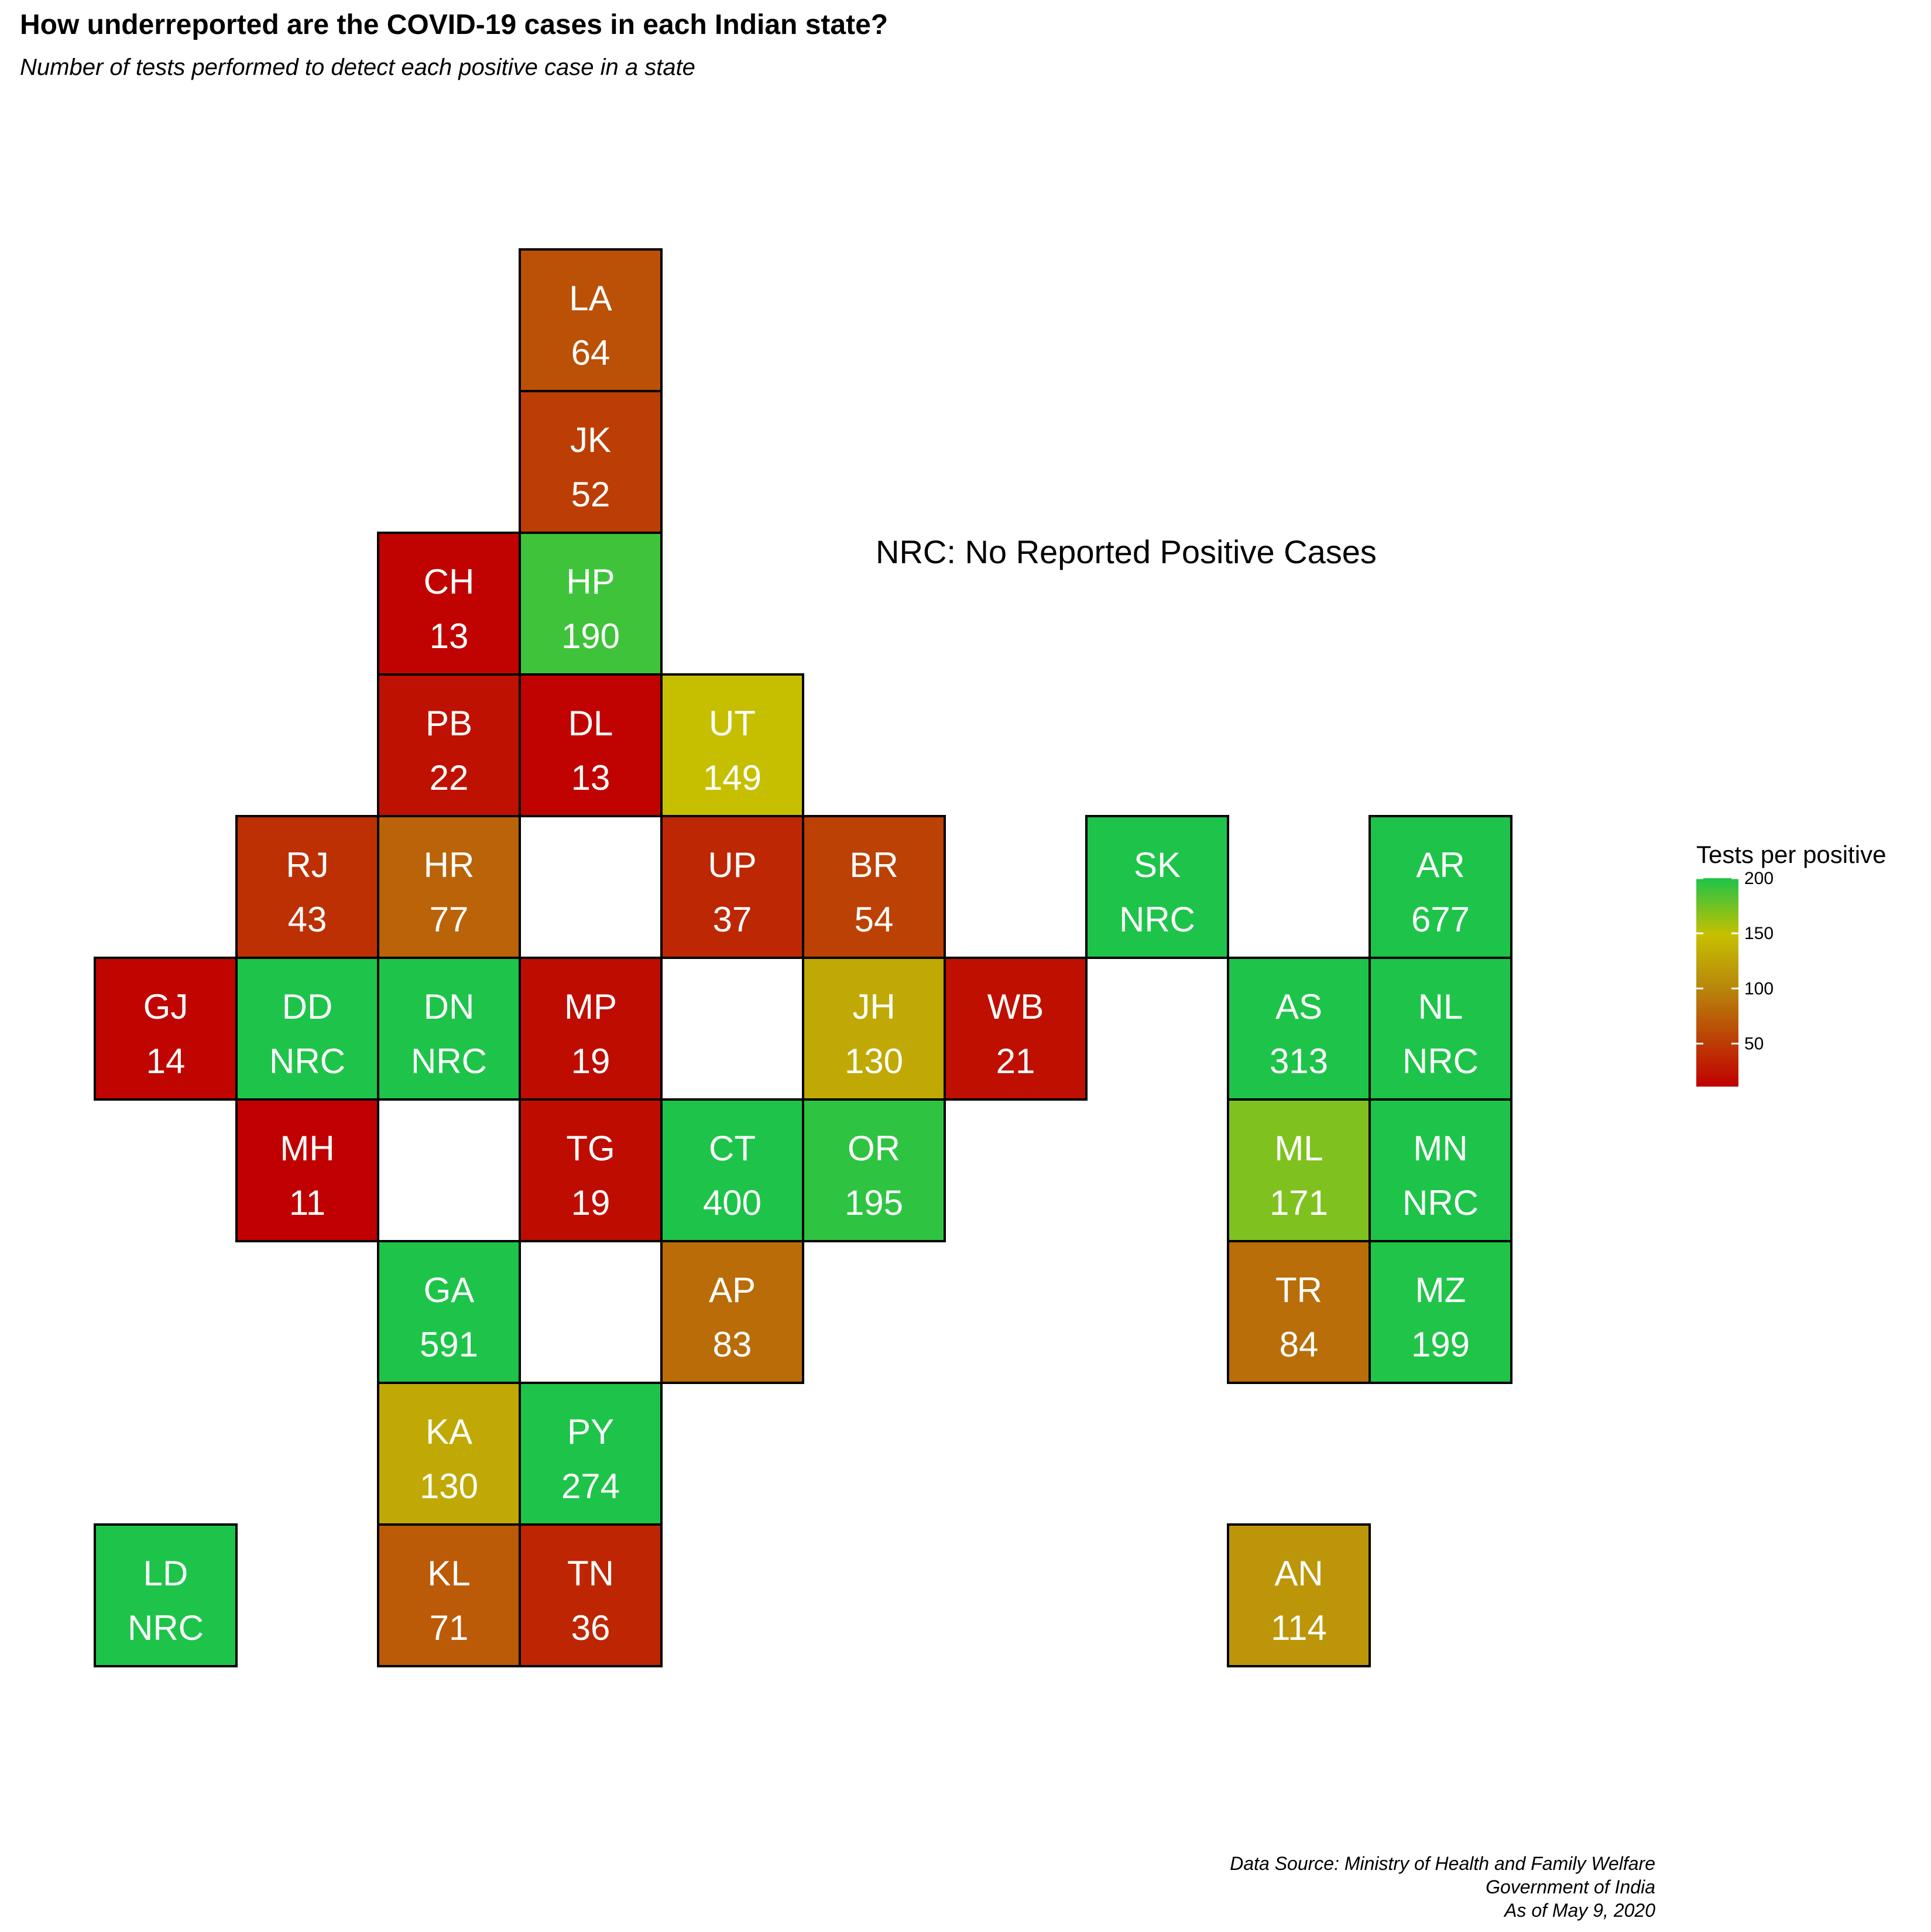 The image size is (1931, 1932). I want to click on tile-code: AN, so click(1298, 1573).